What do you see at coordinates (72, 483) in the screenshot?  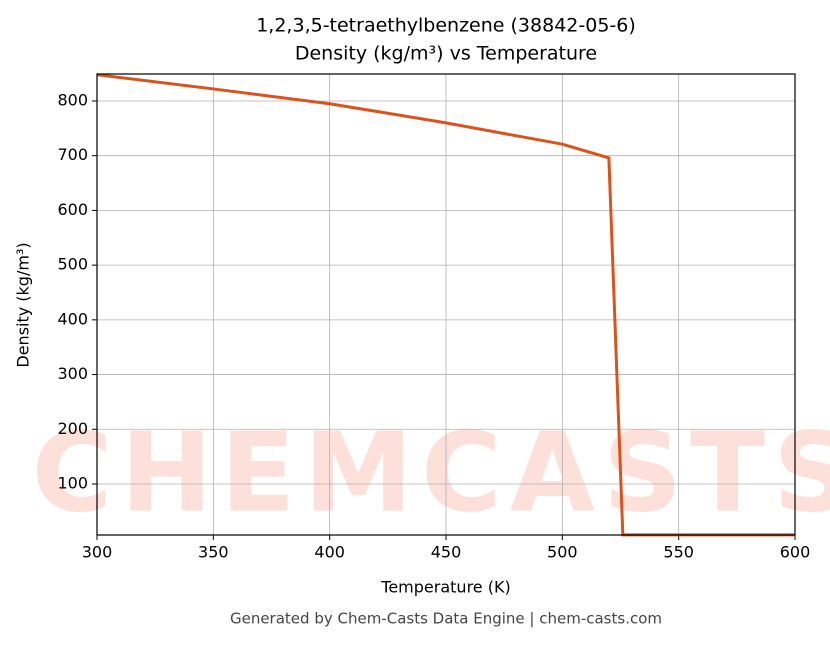 I see `y-tick-label: 100` at bounding box center [72, 483].